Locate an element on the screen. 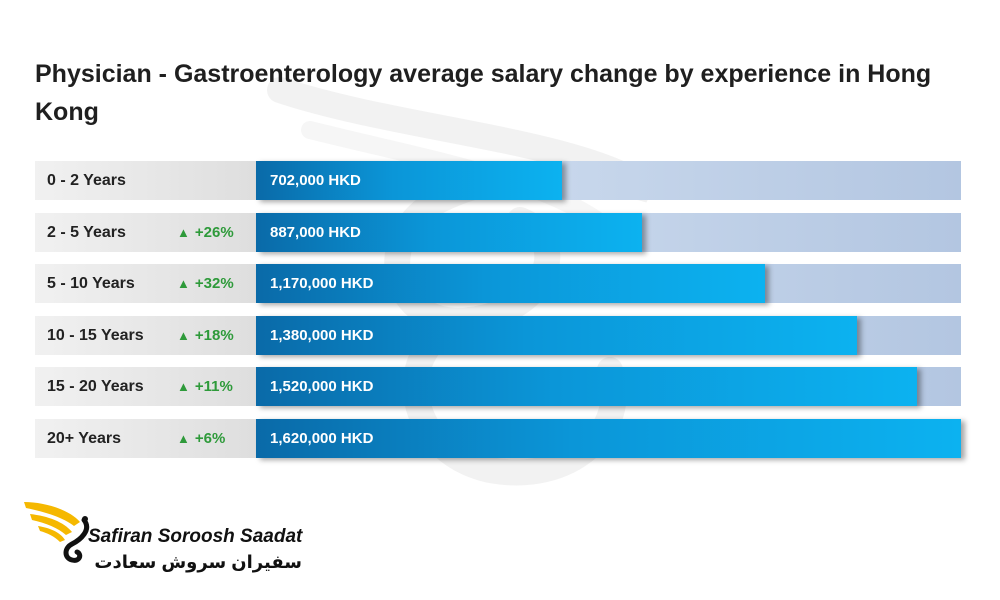 The image size is (1000, 600). brand-name-en: Safiran Soroosh Saadat is located at coordinates (195, 536).